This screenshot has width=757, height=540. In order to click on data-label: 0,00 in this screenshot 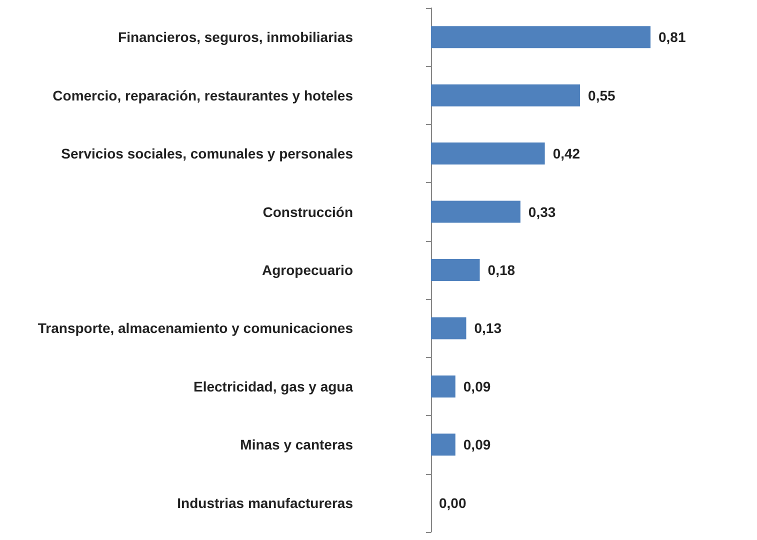, I will do `click(452, 502)`.